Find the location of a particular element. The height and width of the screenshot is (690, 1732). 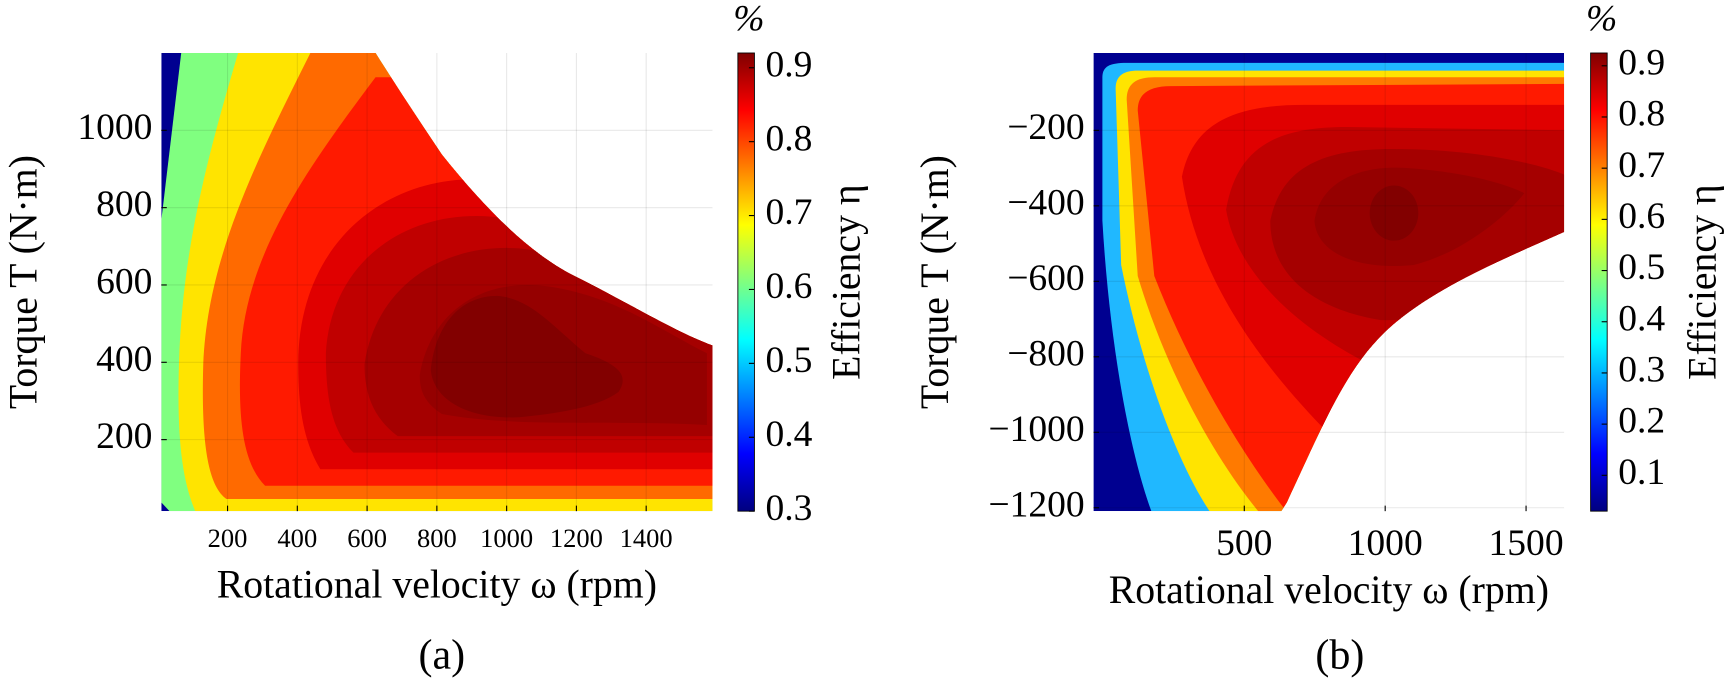

y-tick-label: 400 is located at coordinates (124, 359).